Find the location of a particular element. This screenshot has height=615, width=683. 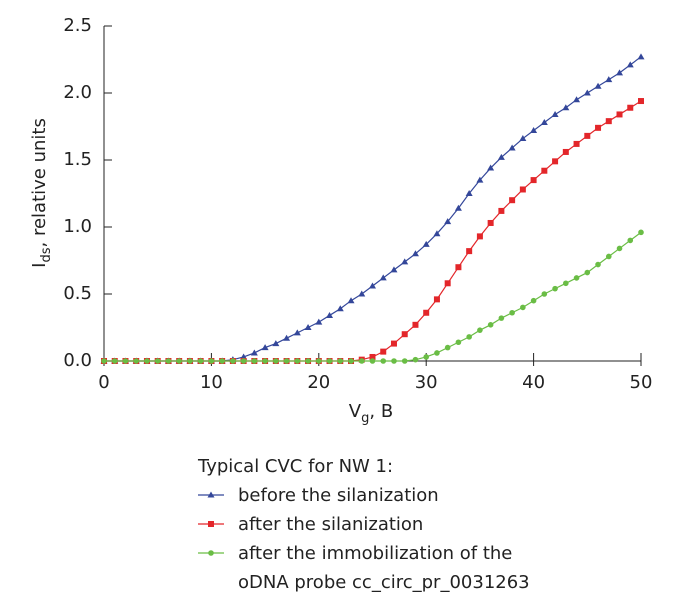

x-tick-label: 30 is located at coordinates (426, 382).